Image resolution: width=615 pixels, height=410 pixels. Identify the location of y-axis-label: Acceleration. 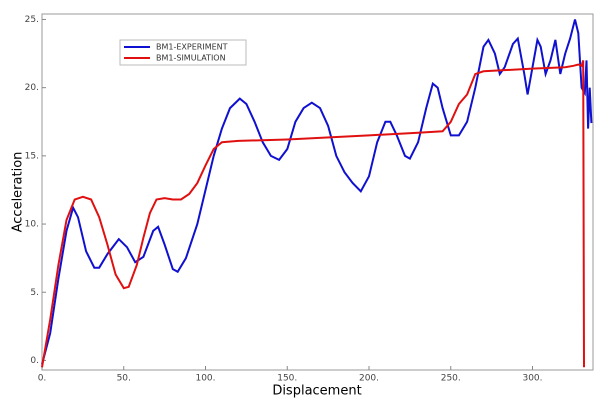
(18, 192).